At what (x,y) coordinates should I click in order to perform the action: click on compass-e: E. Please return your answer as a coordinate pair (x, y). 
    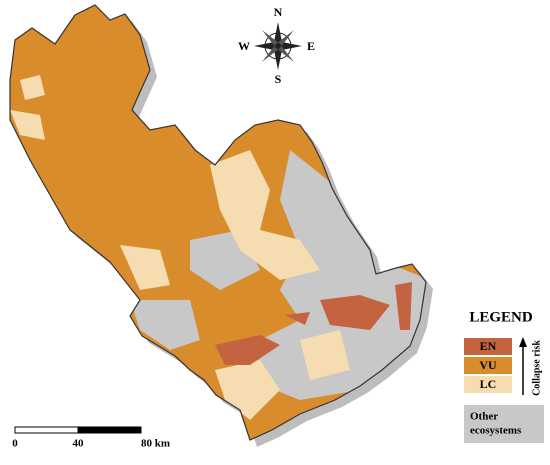
    Looking at the image, I should click on (311, 46).